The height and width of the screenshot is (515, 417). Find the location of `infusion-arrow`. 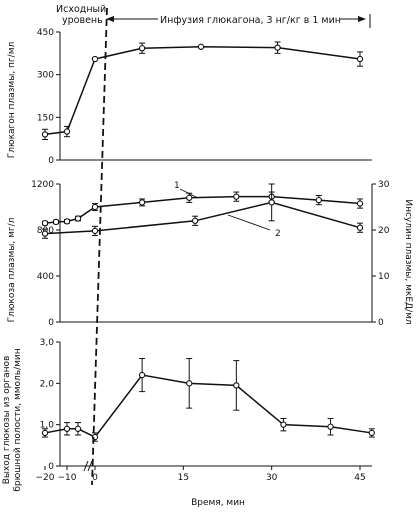

infusion-arrow is located at coordinates (238, 21).